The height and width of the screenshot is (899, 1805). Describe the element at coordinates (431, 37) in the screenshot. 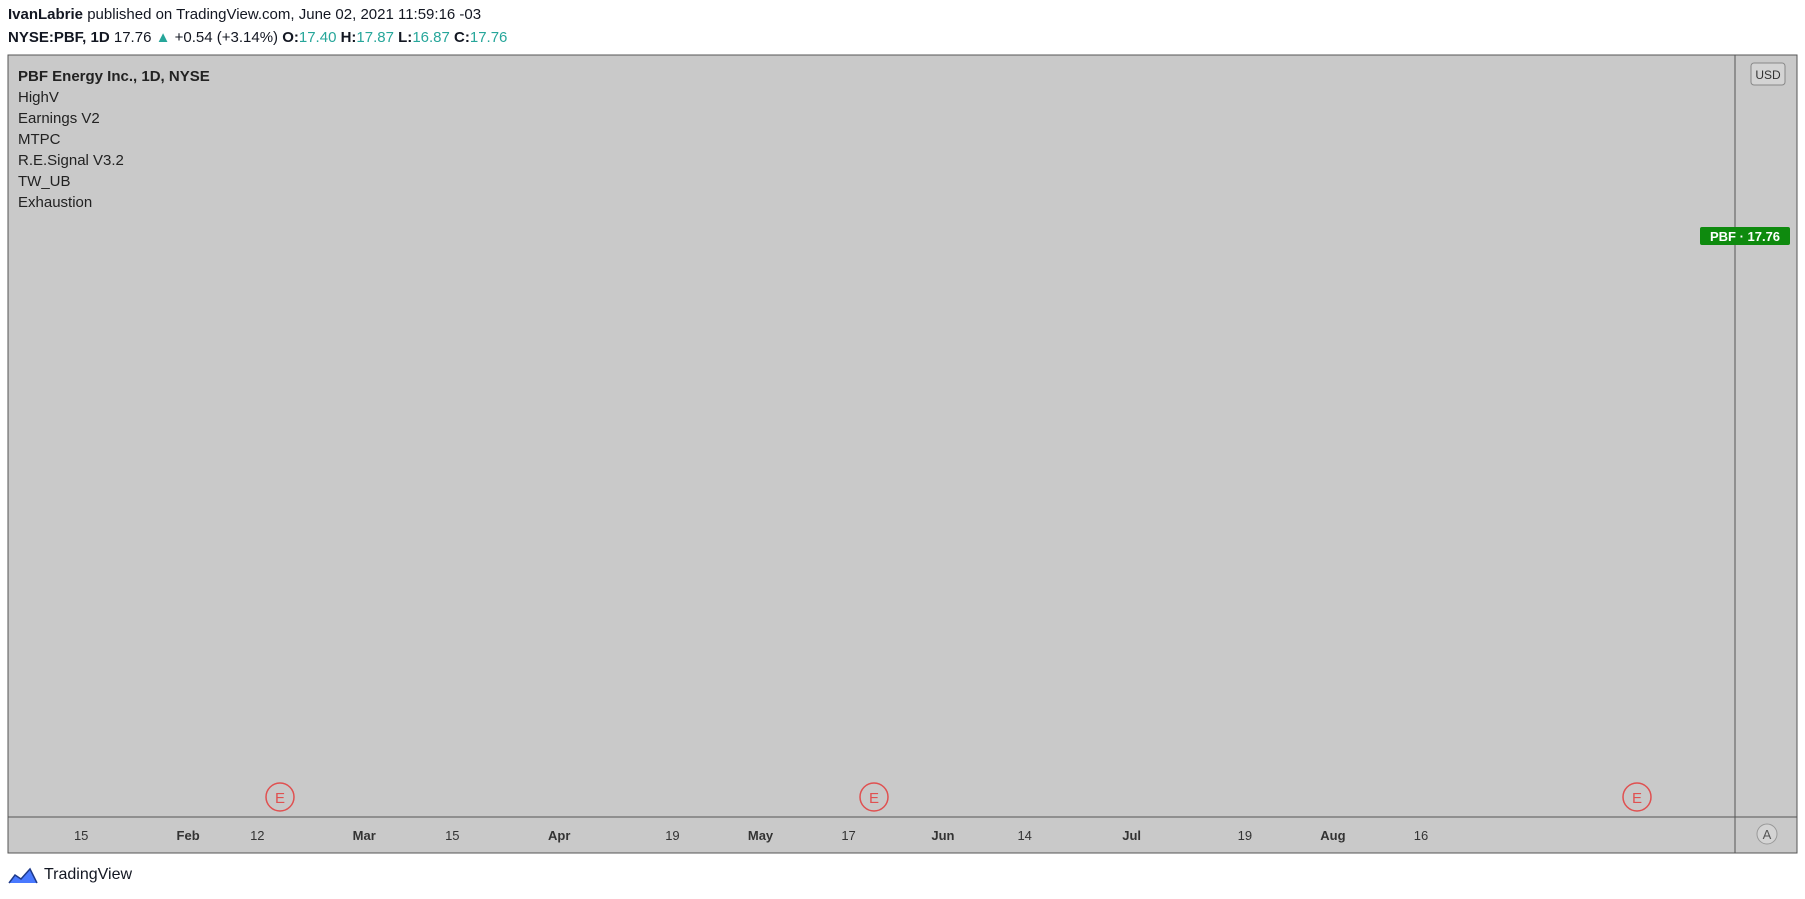

I see `low-value: 16.87` at that location.